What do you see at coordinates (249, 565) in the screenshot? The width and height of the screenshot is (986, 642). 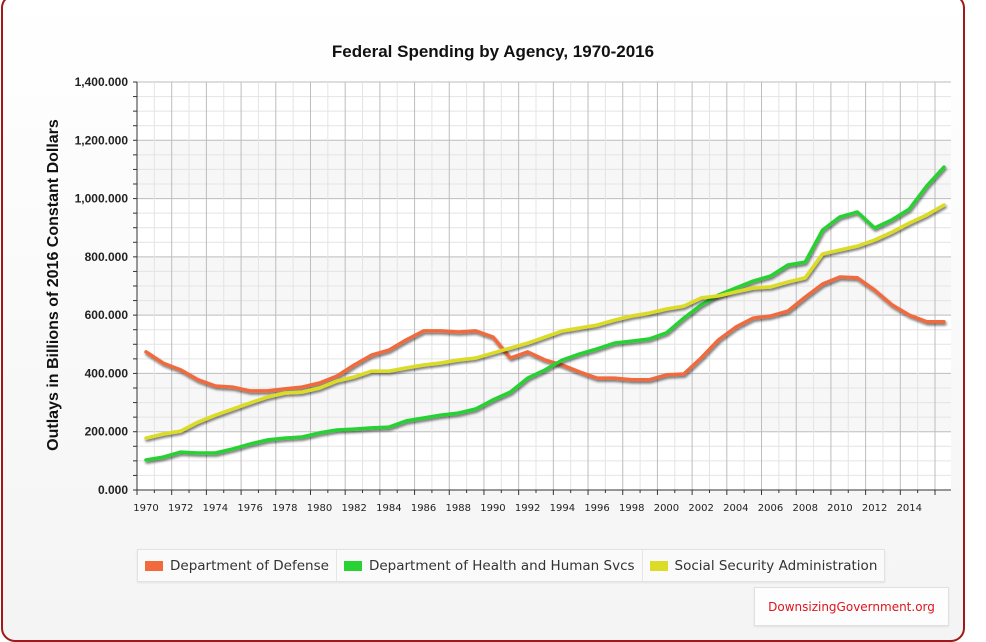 I see `legend-label: Department of Defense` at bounding box center [249, 565].